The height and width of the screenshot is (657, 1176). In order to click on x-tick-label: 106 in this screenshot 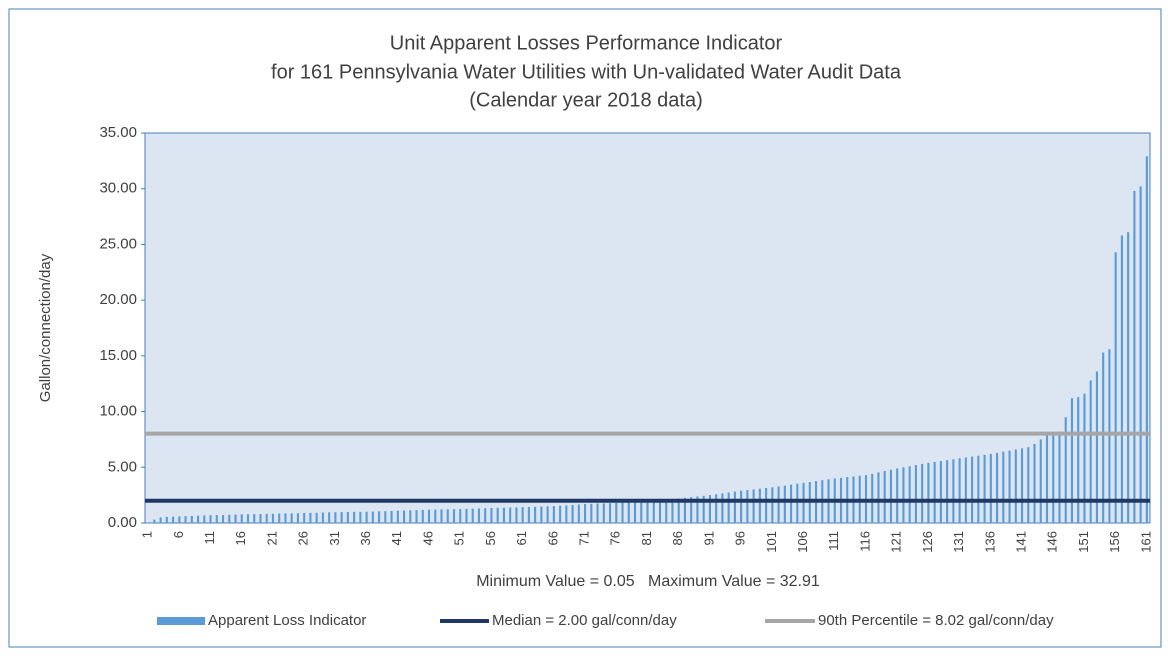, I will do `click(802, 542)`.